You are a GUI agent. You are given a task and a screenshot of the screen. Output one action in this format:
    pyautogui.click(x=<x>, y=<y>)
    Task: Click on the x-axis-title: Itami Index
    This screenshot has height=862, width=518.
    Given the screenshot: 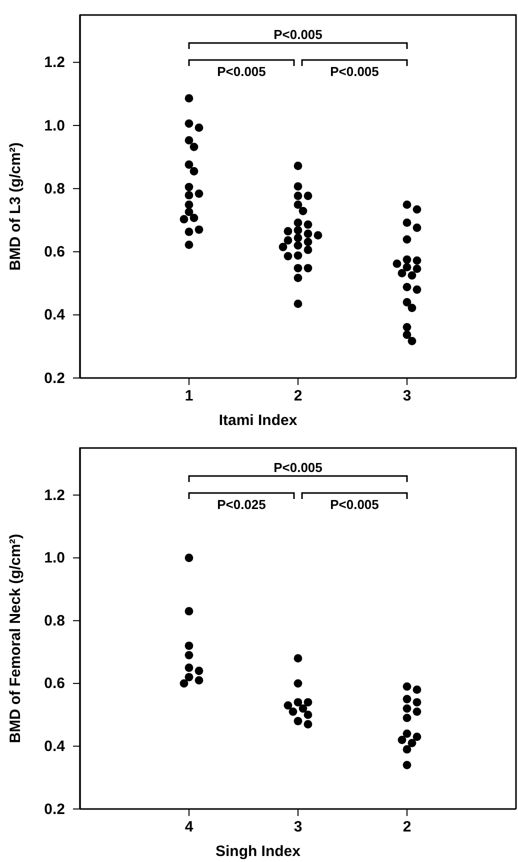 What is the action you would take?
    pyautogui.click(x=258, y=420)
    